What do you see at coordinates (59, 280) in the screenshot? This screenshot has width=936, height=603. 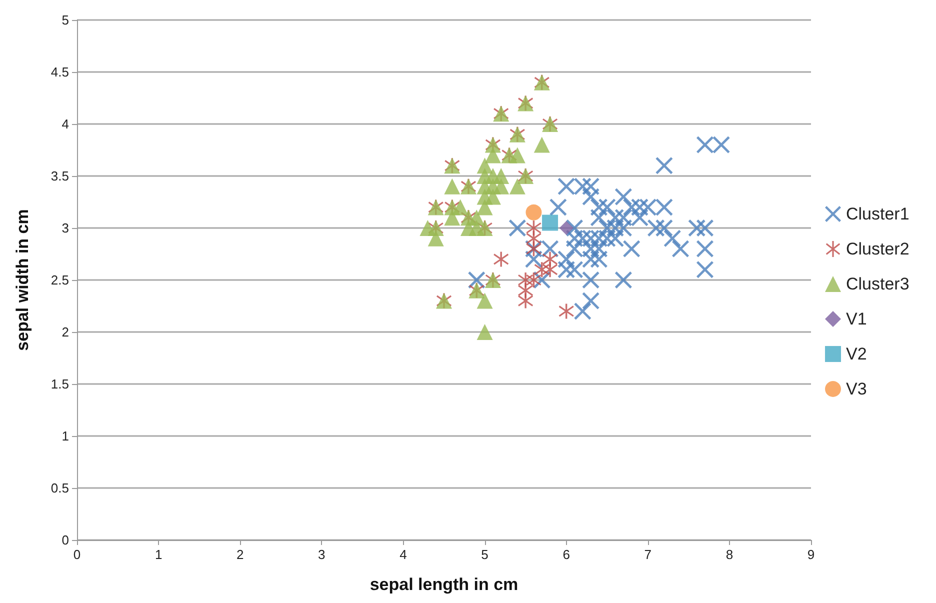 I see `y-tick-label: 2.5` at bounding box center [59, 280].